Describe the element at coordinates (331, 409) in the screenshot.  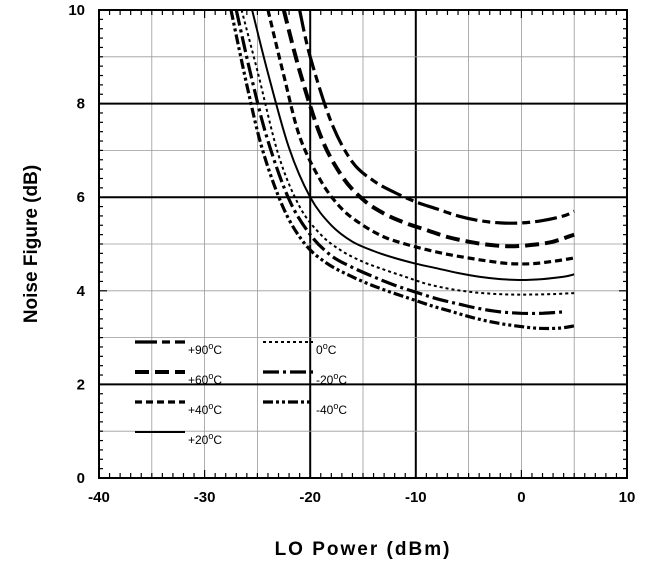
I see `legend-label: -40oC` at that location.